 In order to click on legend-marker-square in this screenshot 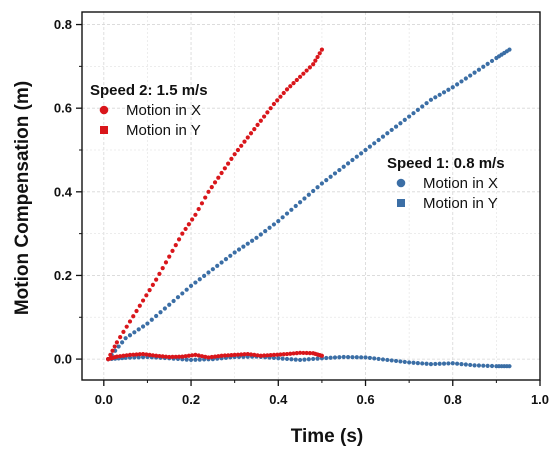, I will do `click(104, 130)`.